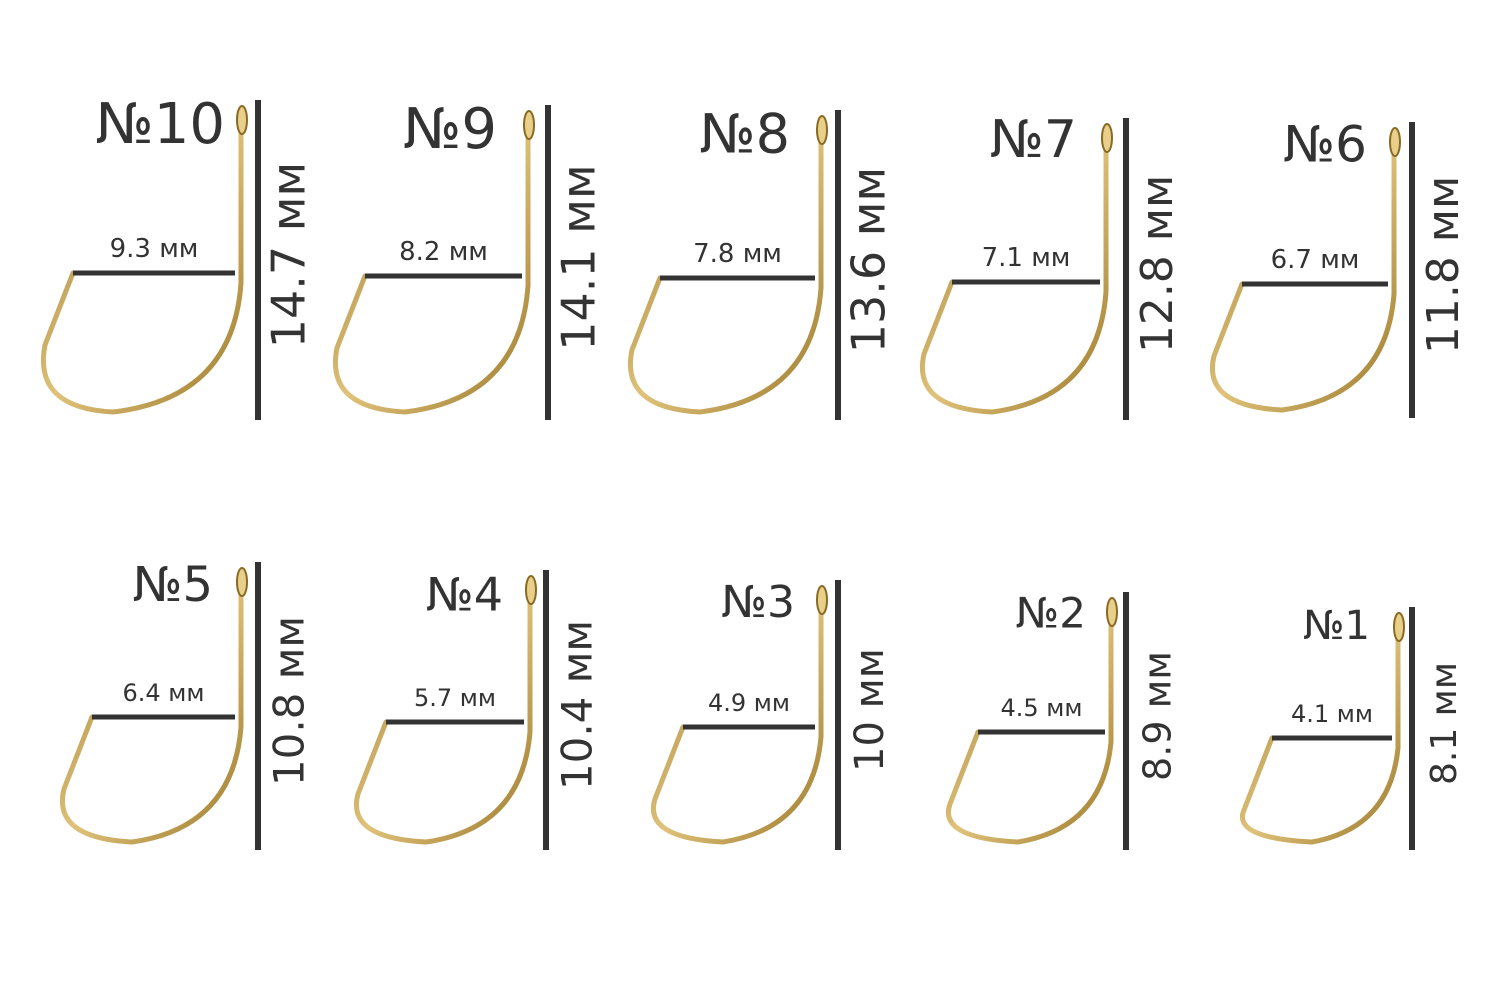 This screenshot has height=1000, width=1500. What do you see at coordinates (289, 255) in the screenshot?
I see `length-label: 14.7 мм` at bounding box center [289, 255].